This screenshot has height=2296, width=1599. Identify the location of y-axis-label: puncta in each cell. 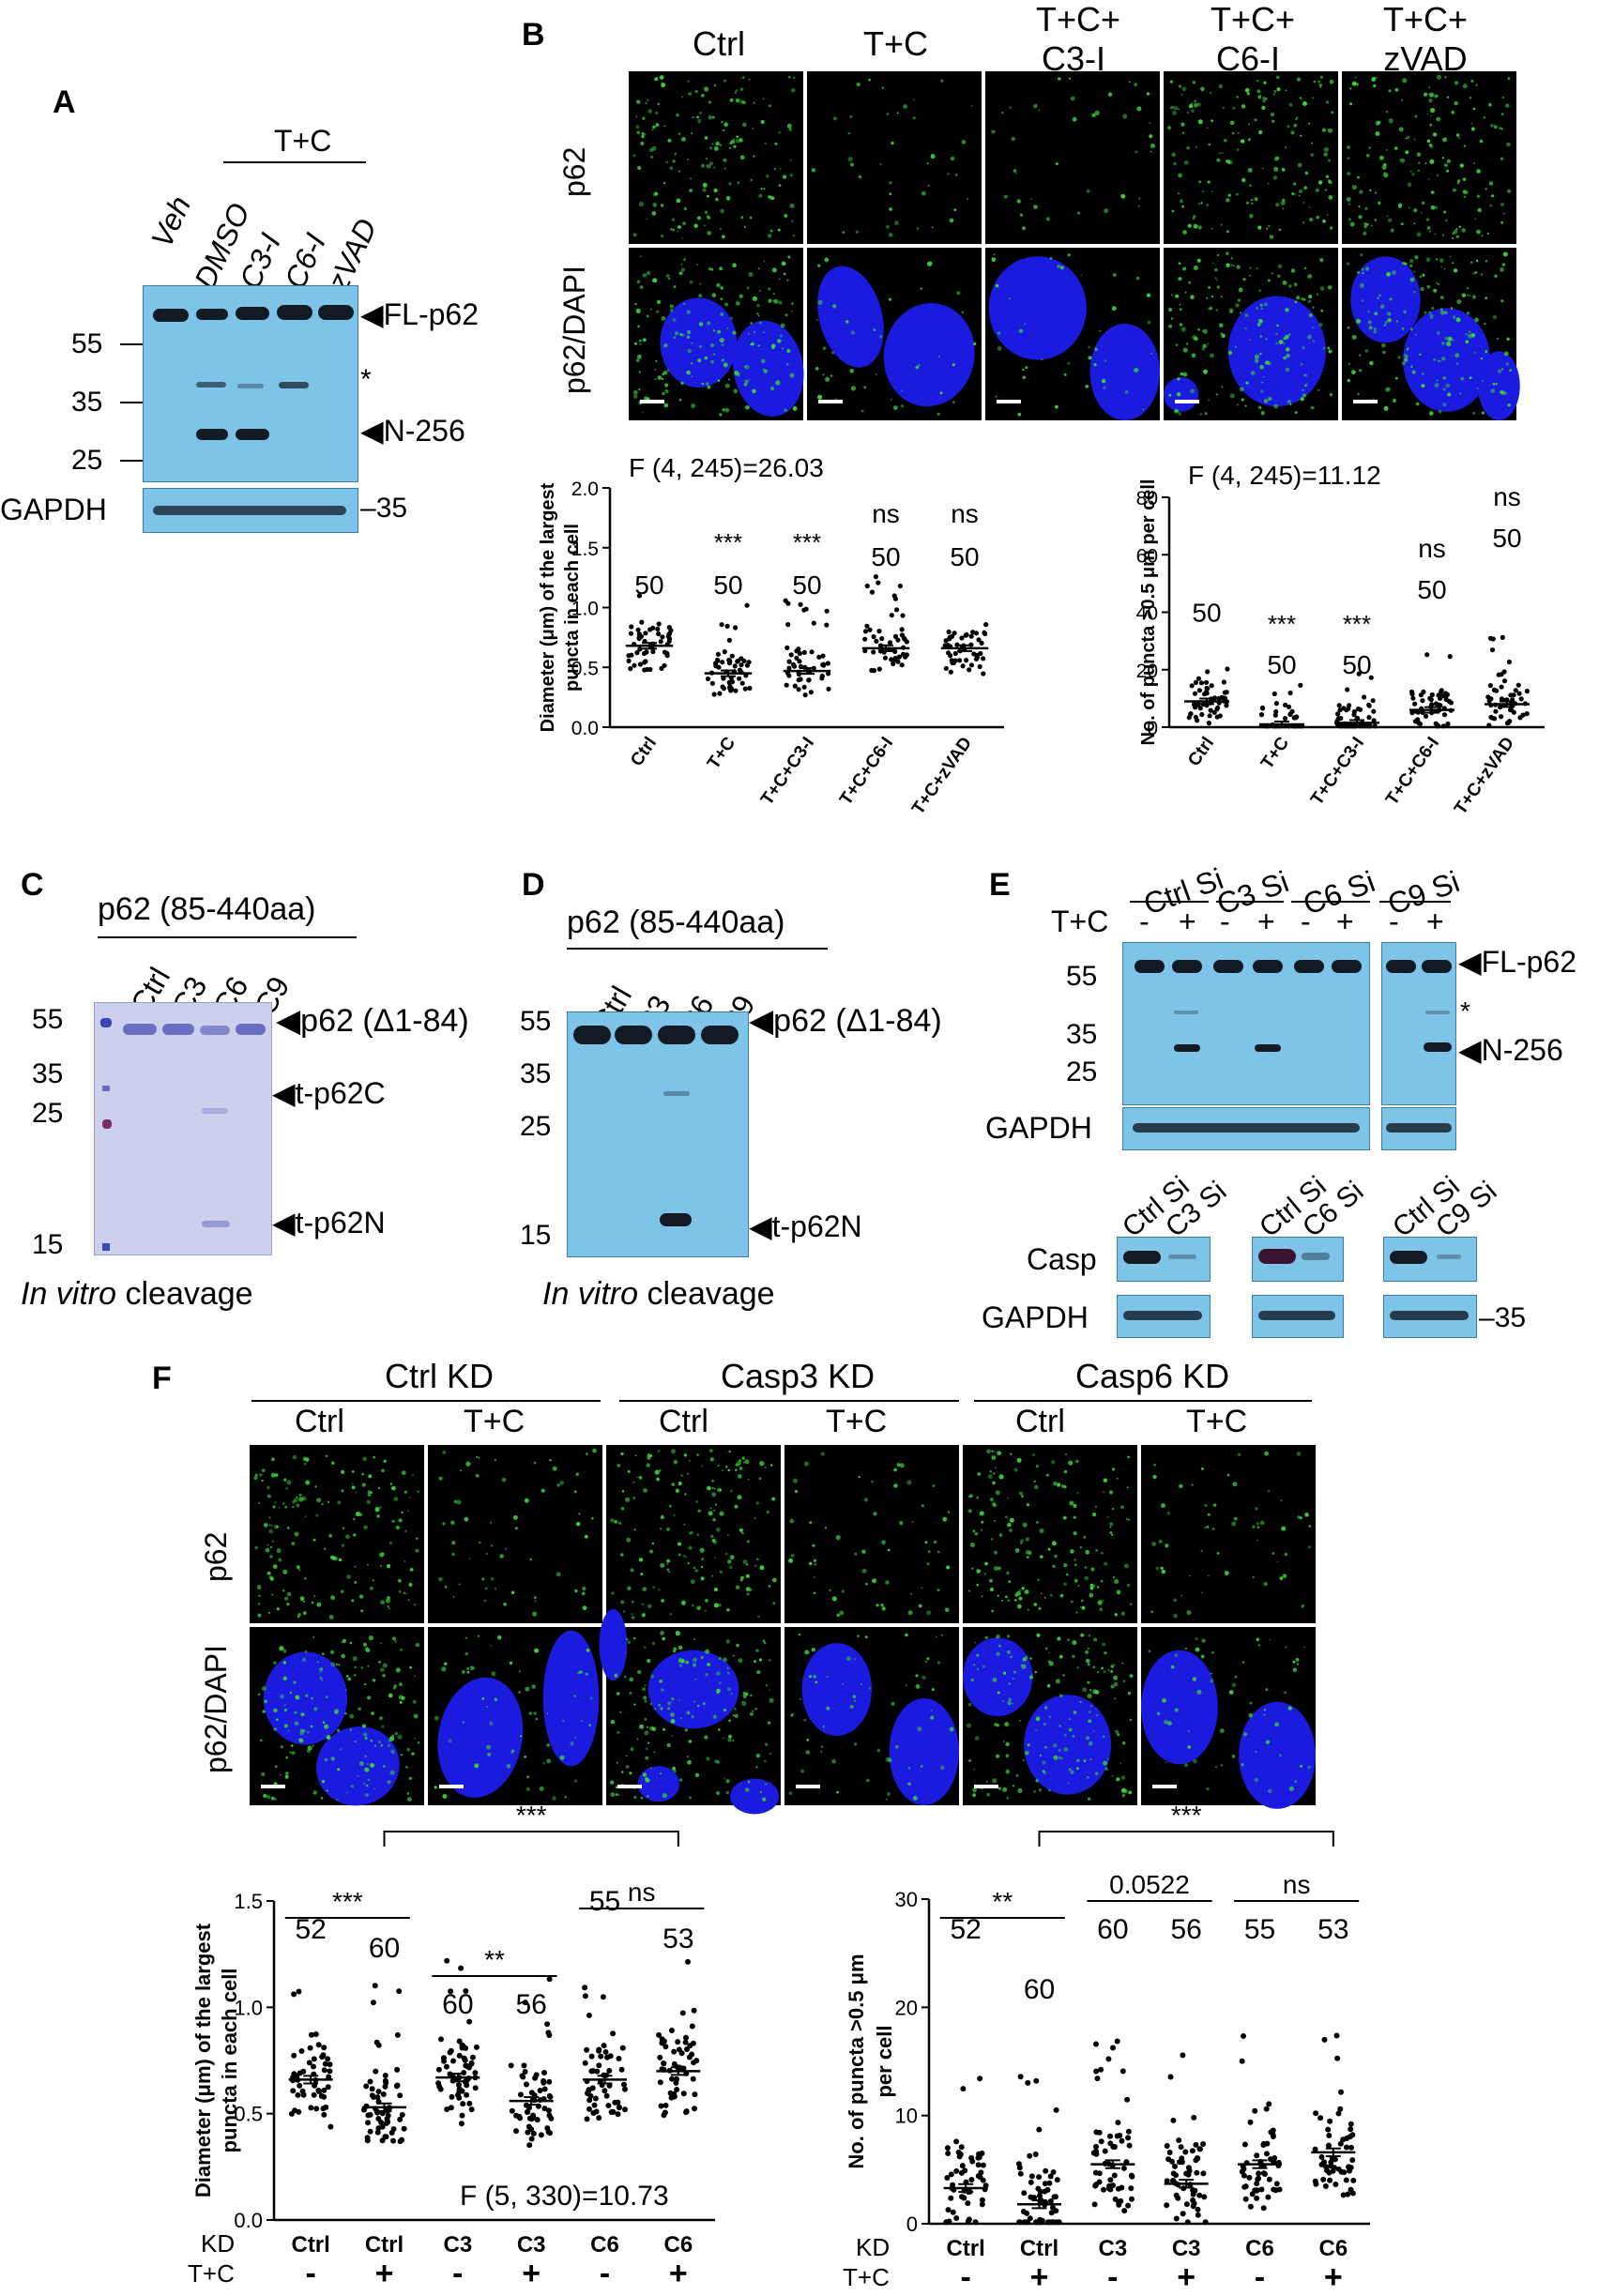
(573, 608).